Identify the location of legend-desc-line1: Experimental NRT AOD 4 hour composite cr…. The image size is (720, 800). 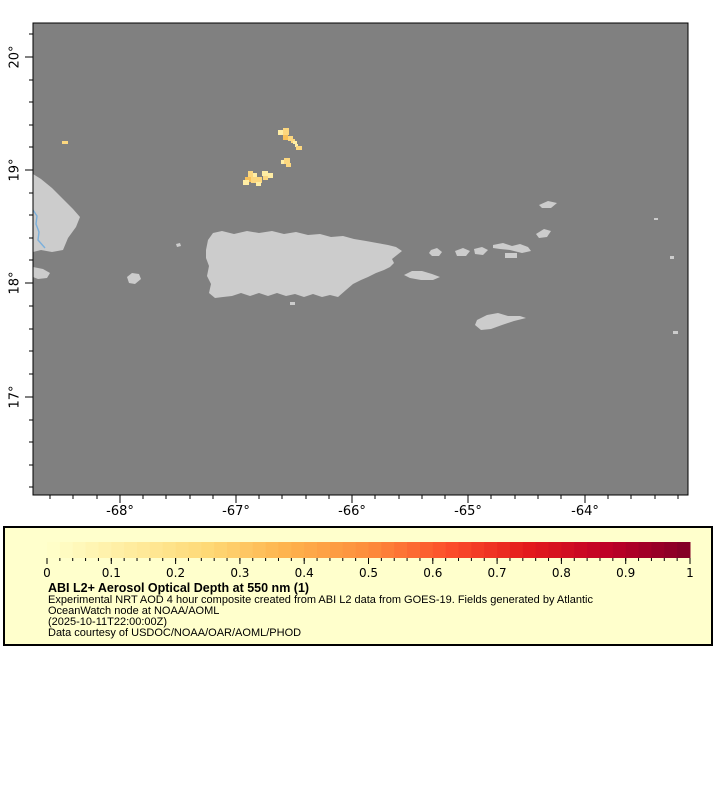
(320, 600).